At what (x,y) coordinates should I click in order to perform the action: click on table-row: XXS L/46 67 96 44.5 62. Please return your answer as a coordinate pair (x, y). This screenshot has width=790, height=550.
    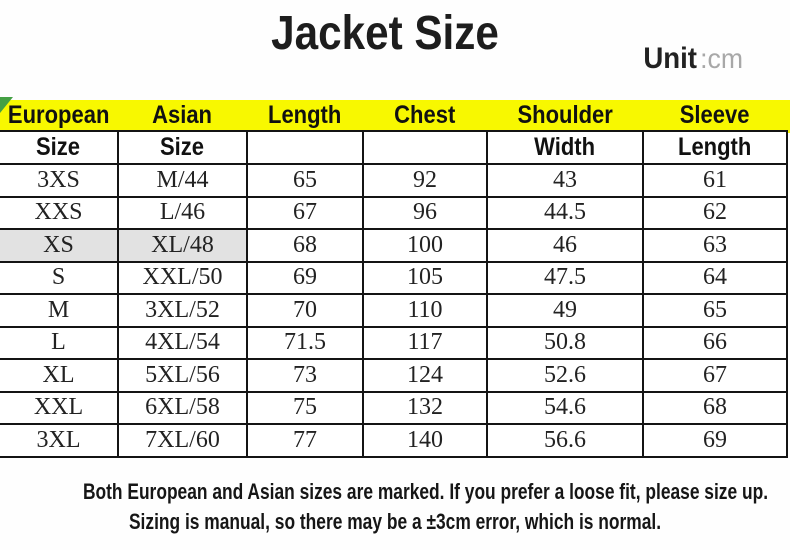
    Looking at the image, I should click on (394, 212).